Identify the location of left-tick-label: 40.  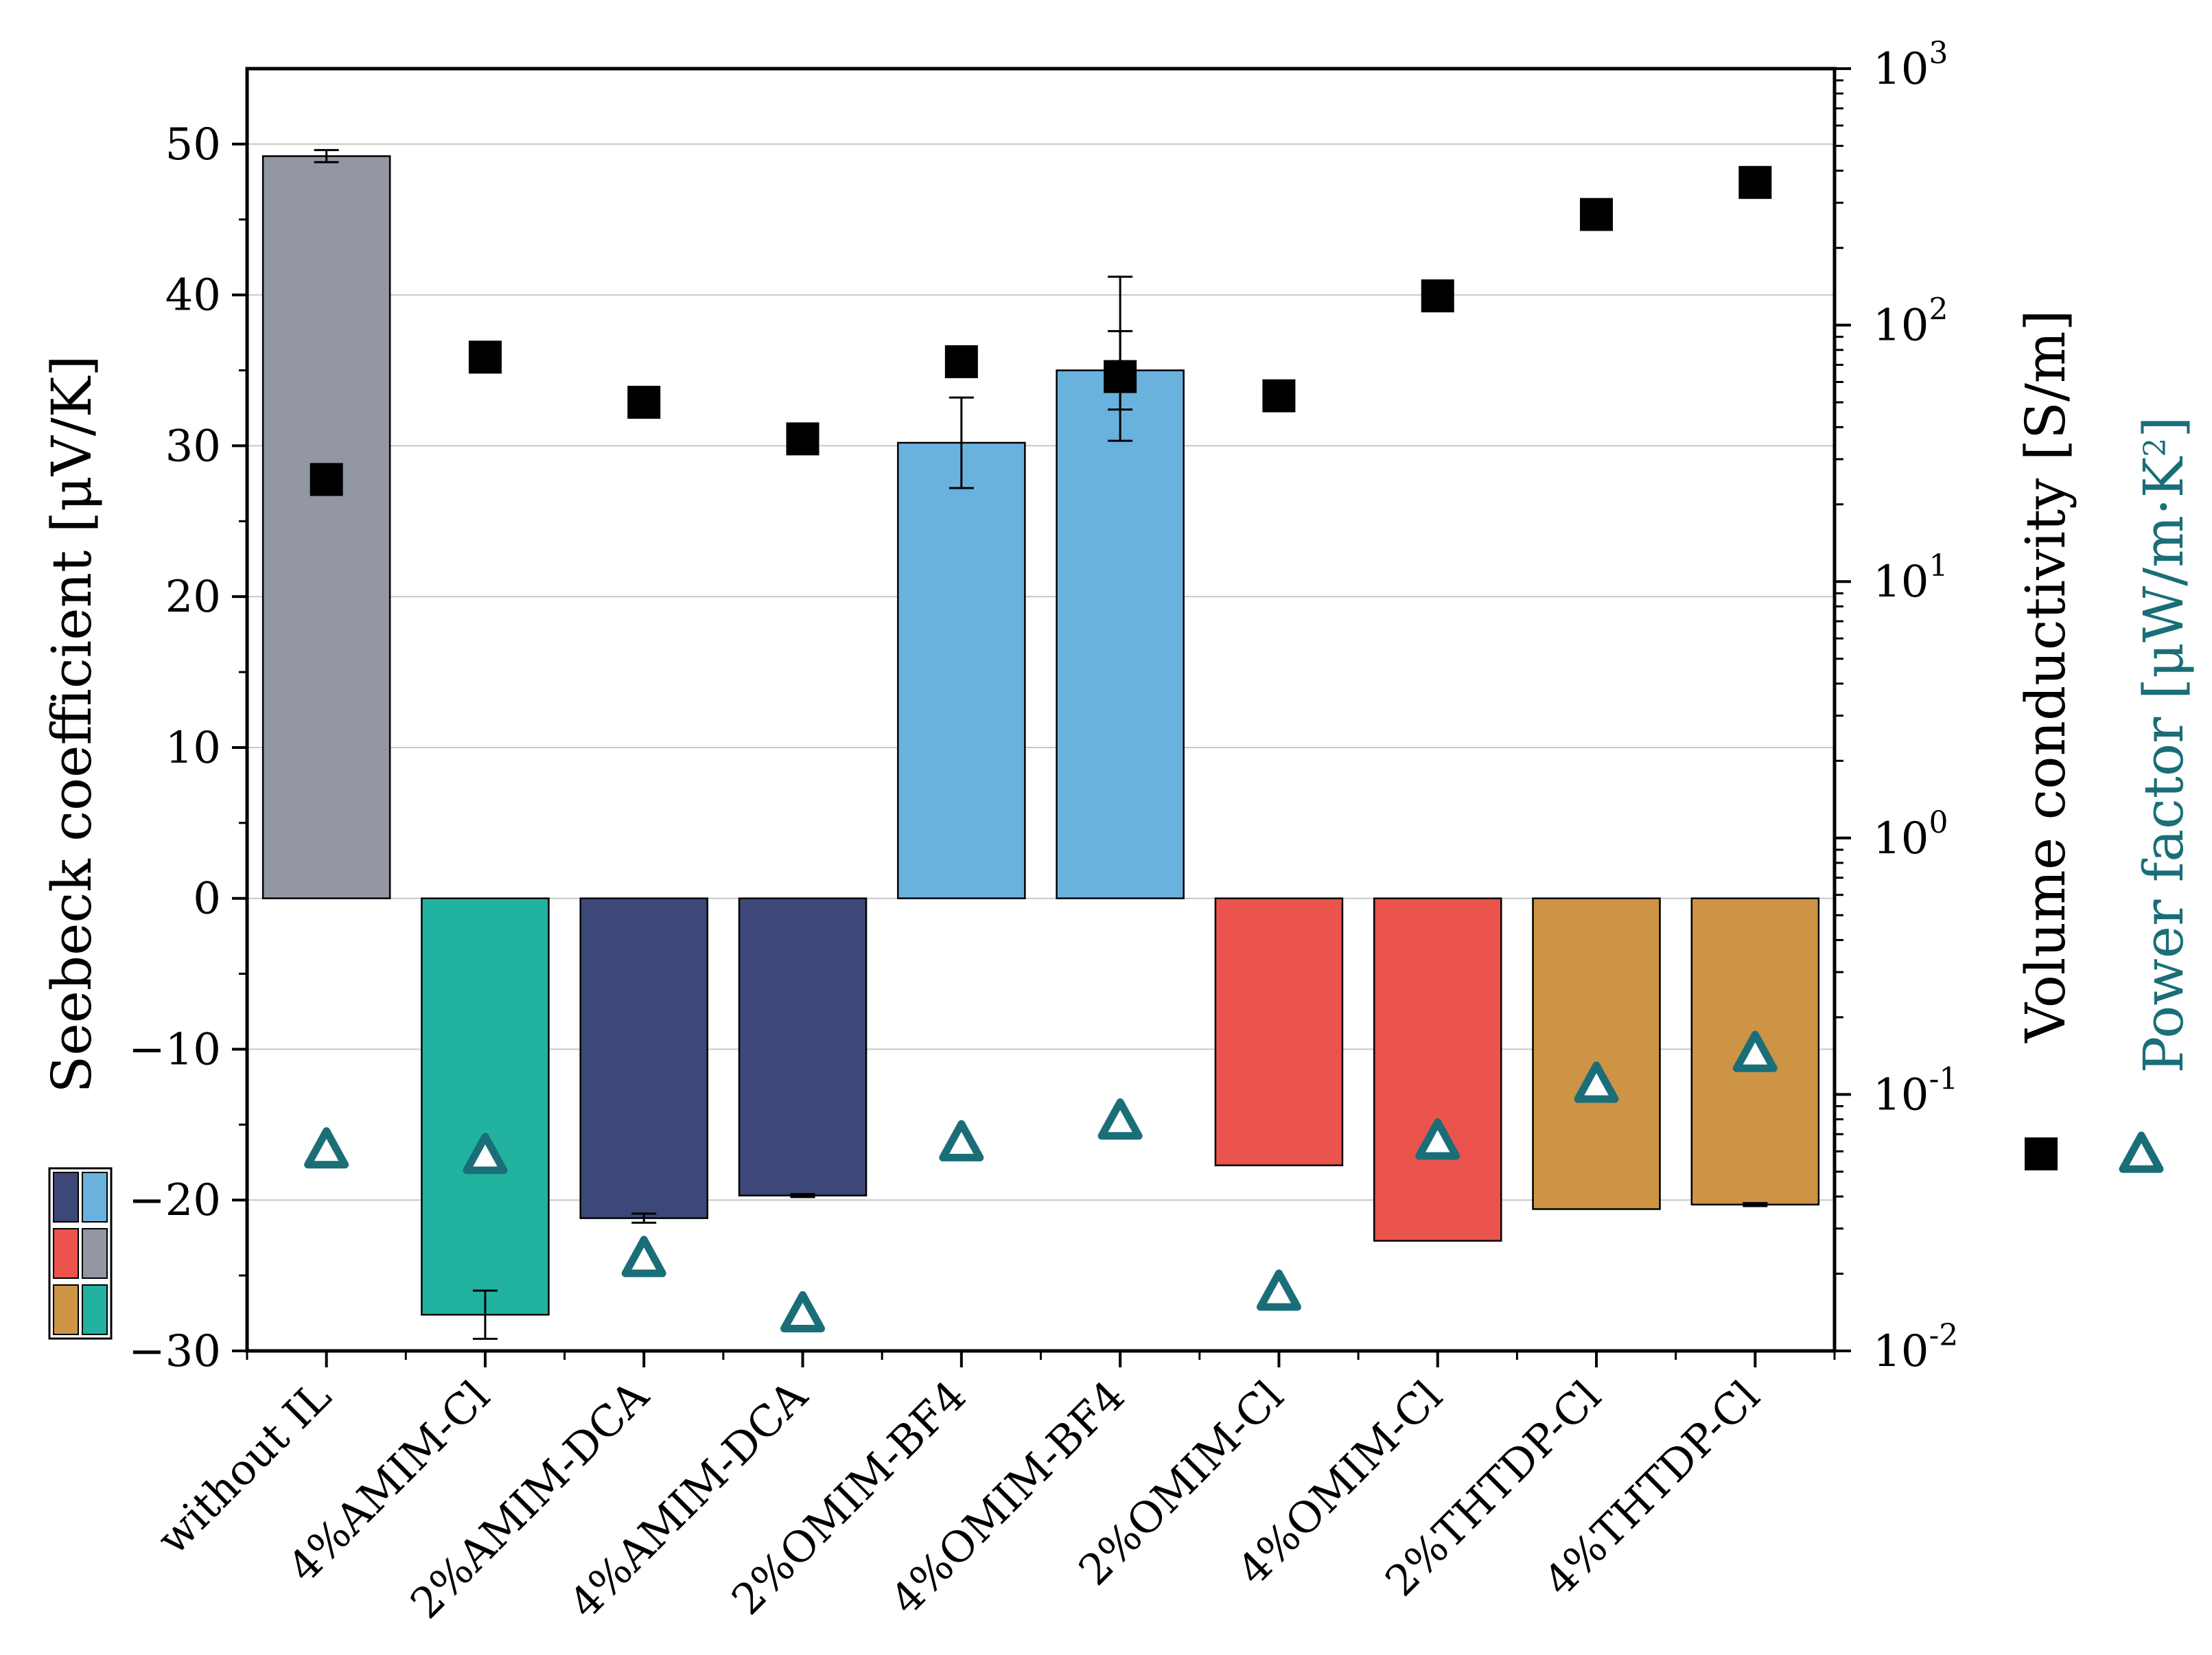
(193, 295).